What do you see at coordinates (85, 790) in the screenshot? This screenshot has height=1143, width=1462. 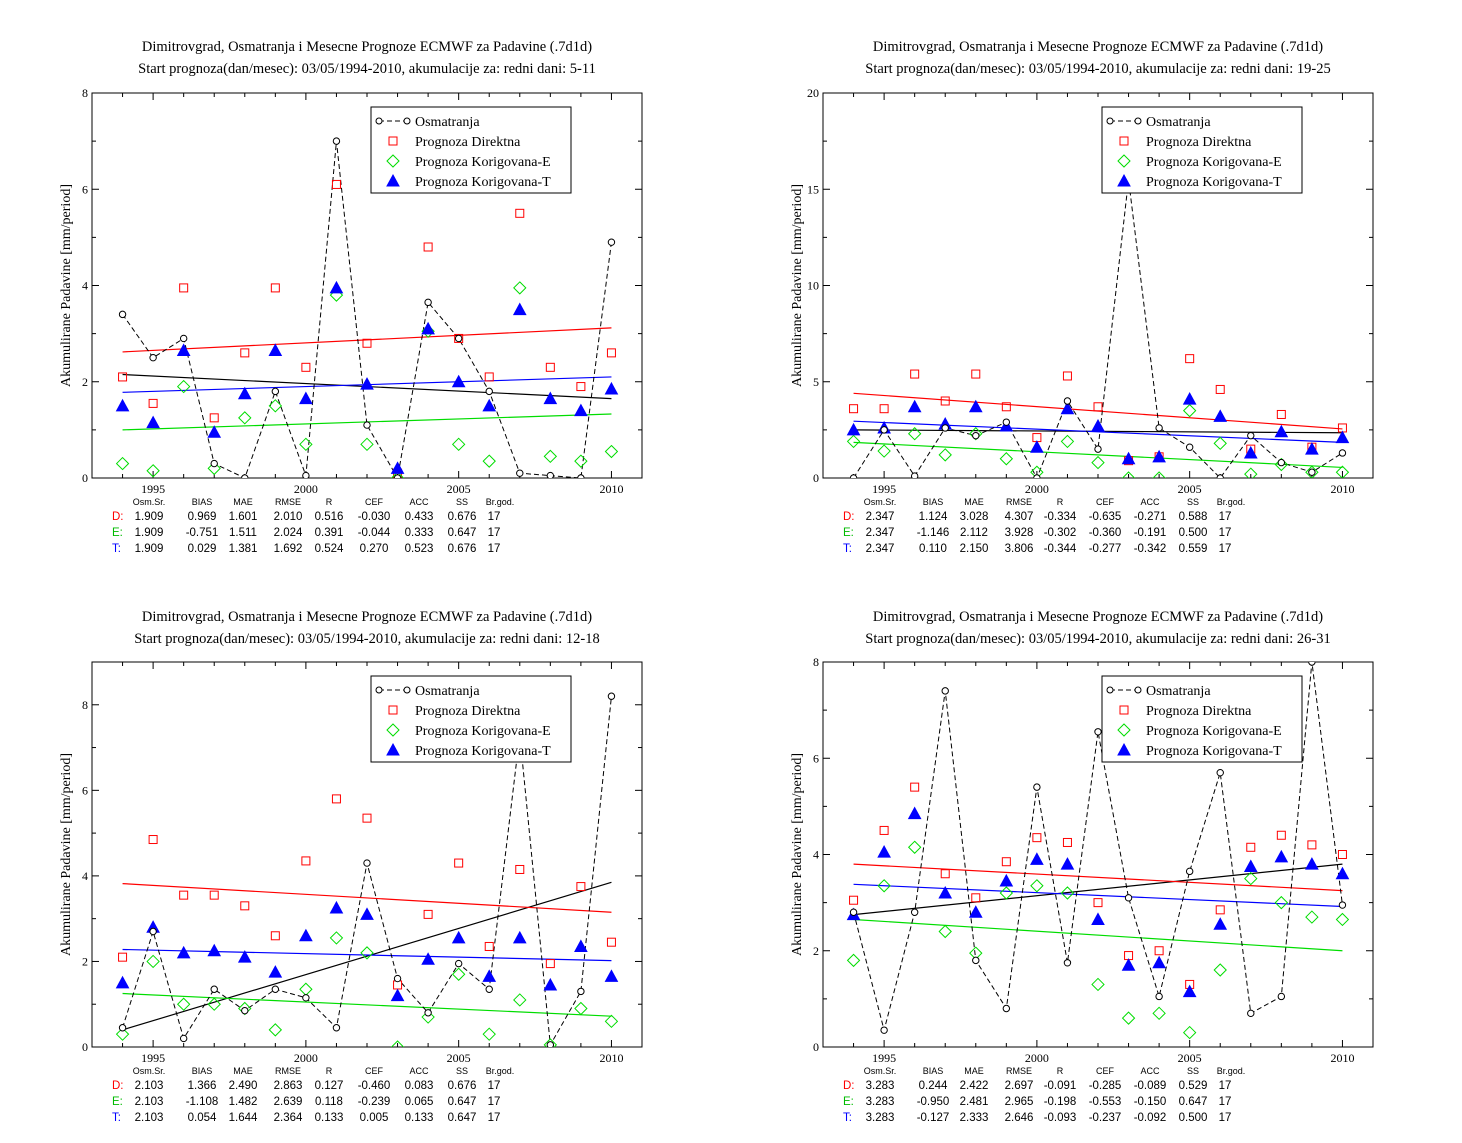 I see `y-tick-label: 6` at bounding box center [85, 790].